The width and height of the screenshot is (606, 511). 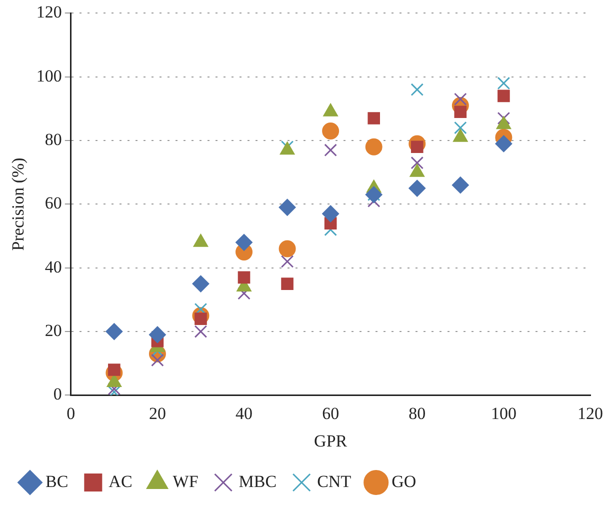 I want to click on x-tick-label: 60, so click(x=331, y=413).